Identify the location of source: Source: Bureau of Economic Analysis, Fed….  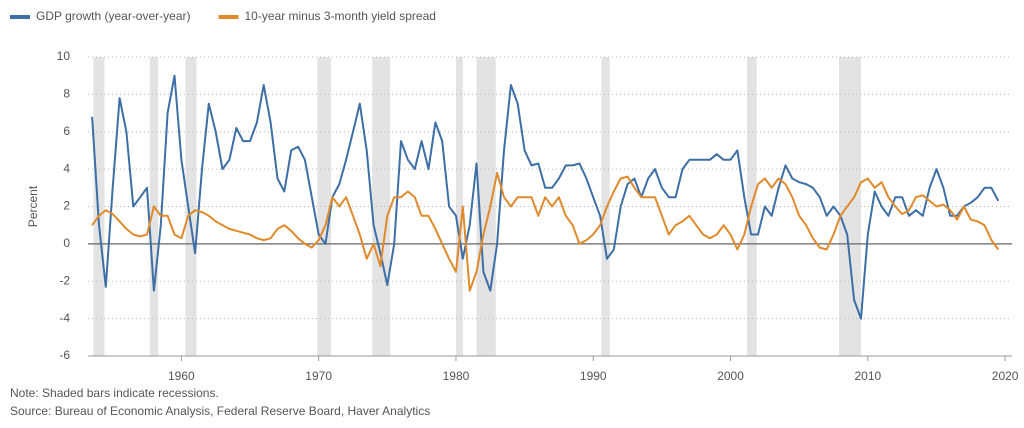
(220, 411).